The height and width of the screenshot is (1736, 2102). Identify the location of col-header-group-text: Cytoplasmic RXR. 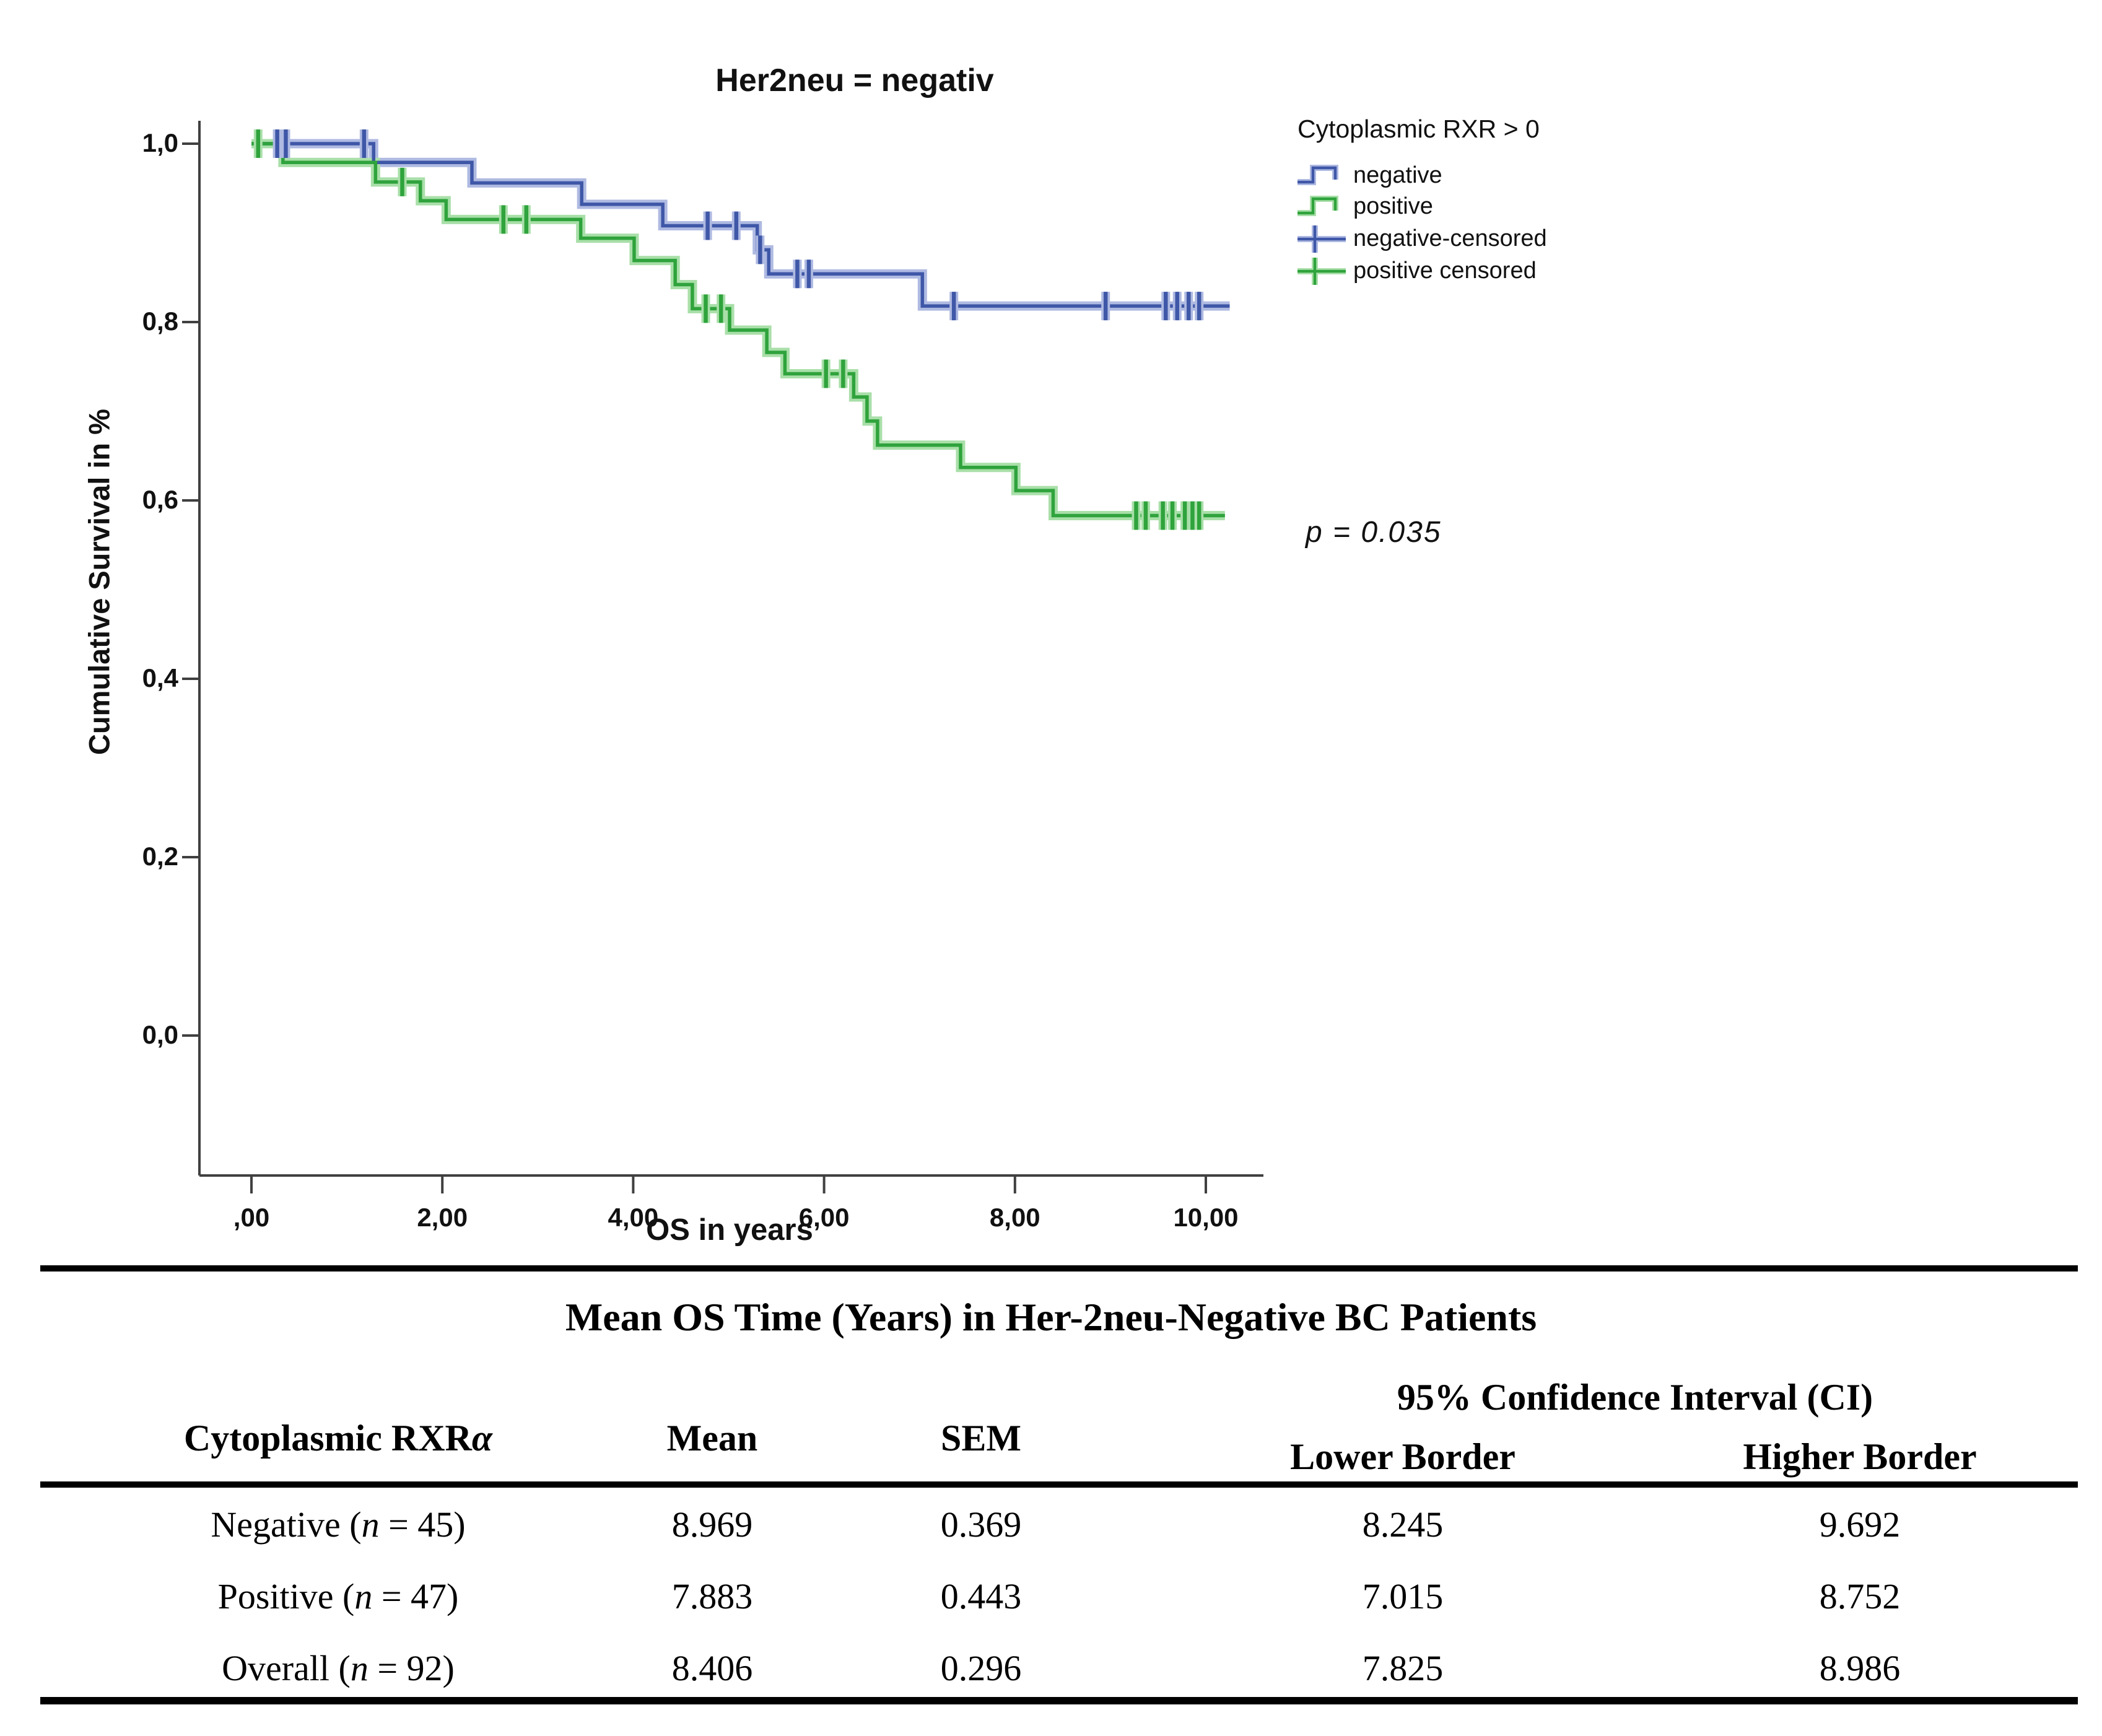
(327, 1438).